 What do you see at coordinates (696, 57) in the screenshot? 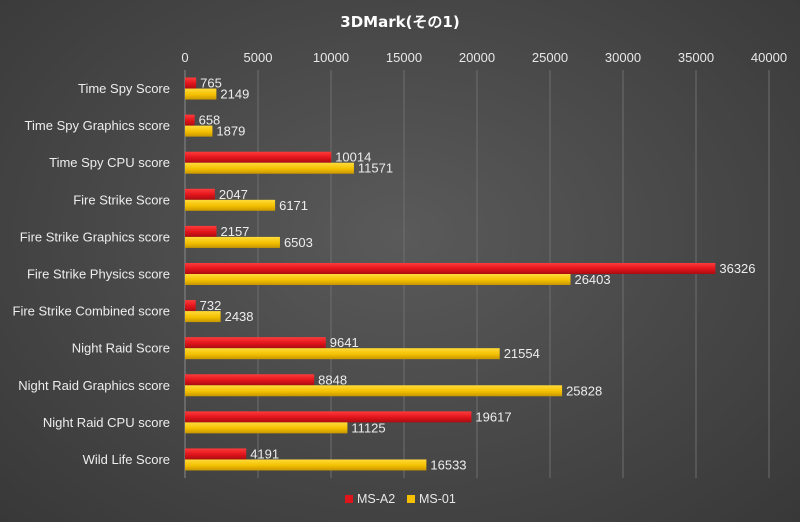
I see `x-tick-label-35000: 35000` at bounding box center [696, 57].